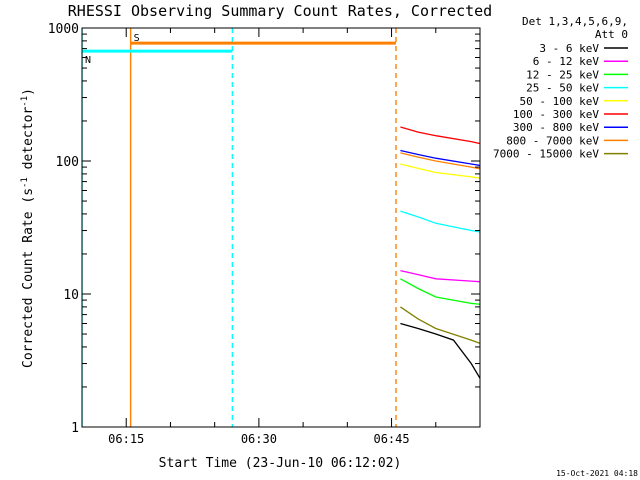  I want to click on x-tick-label: 06:15, so click(126, 439).